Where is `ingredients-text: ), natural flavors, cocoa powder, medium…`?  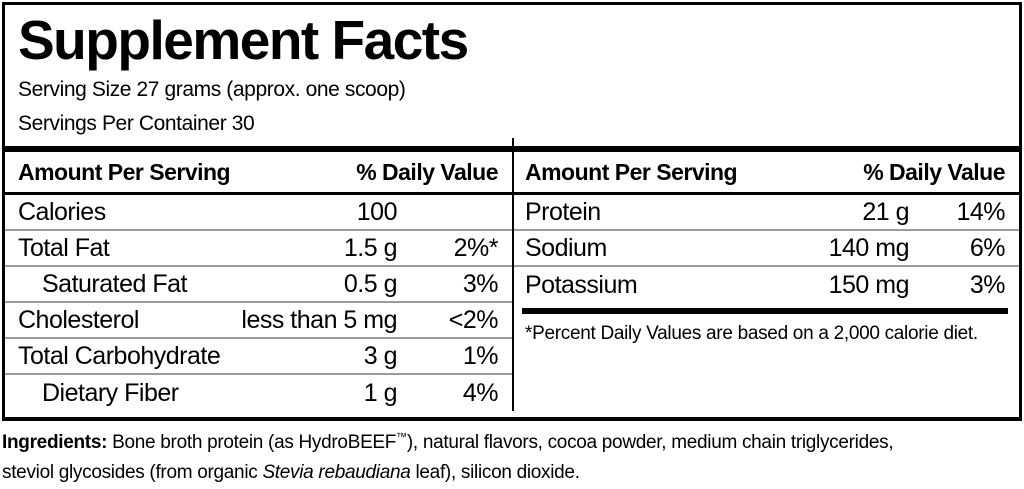 ingredients-text: ), natural flavors, cocoa powder, medium… is located at coordinates (650, 442).